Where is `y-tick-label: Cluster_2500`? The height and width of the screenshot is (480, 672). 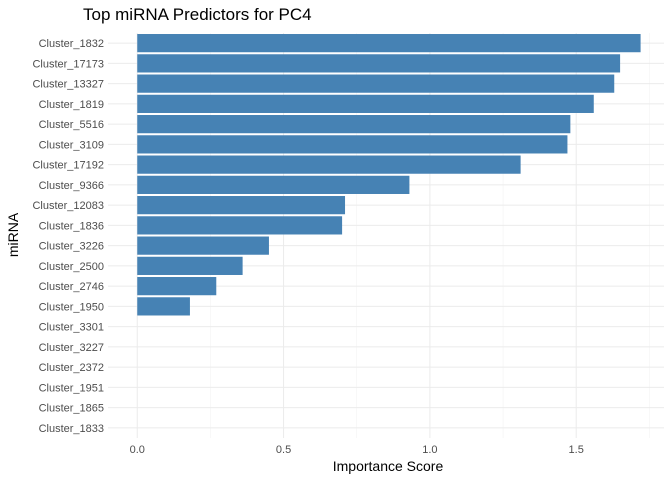
y-tick-label: Cluster_2500 is located at coordinates (71, 267).